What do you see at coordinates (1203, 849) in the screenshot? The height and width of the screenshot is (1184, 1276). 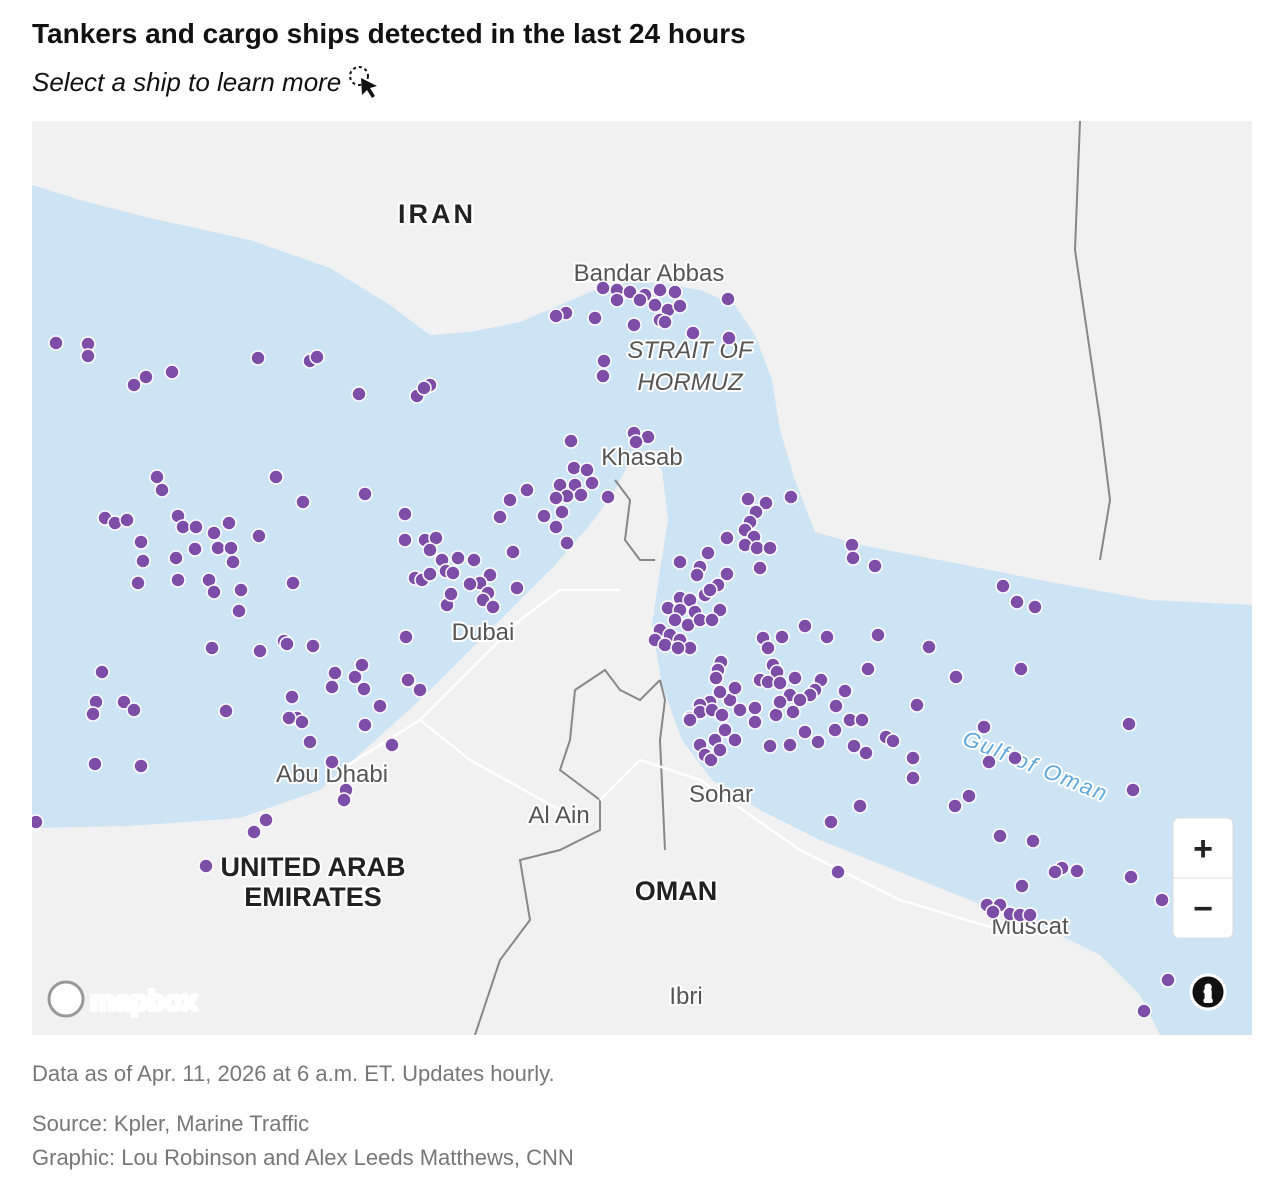 I see `zoom-in: +` at bounding box center [1203, 849].